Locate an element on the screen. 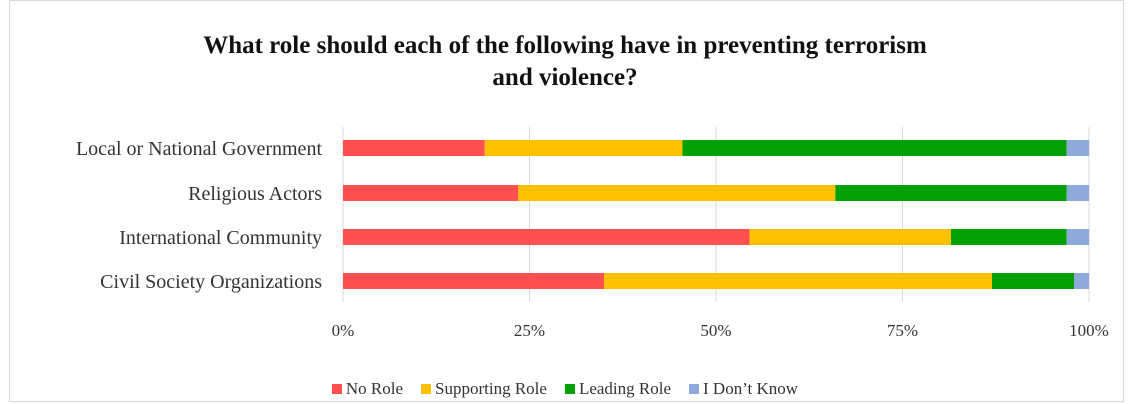 Image resolution: width=1130 pixels, height=404 pixels. legend-item: Leading Role is located at coordinates (618, 389).